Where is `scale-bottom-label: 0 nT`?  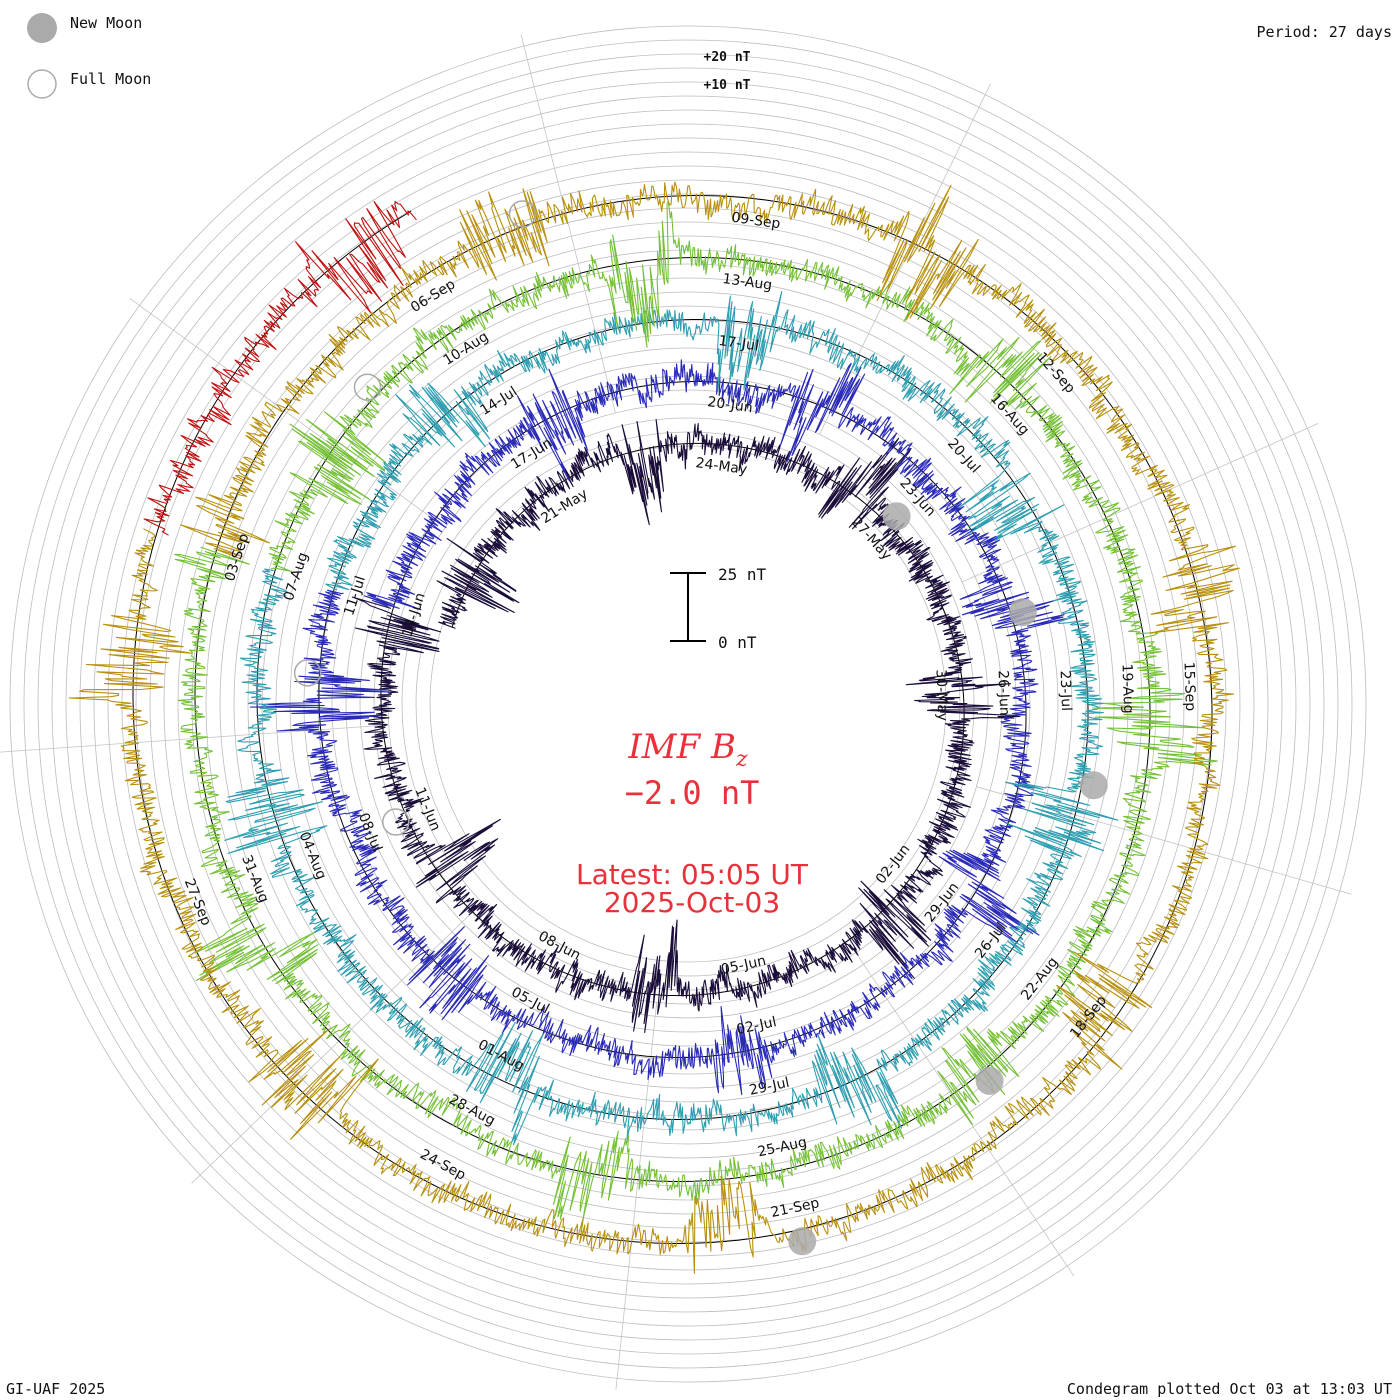 scale-bottom-label: 0 nT is located at coordinates (737, 642).